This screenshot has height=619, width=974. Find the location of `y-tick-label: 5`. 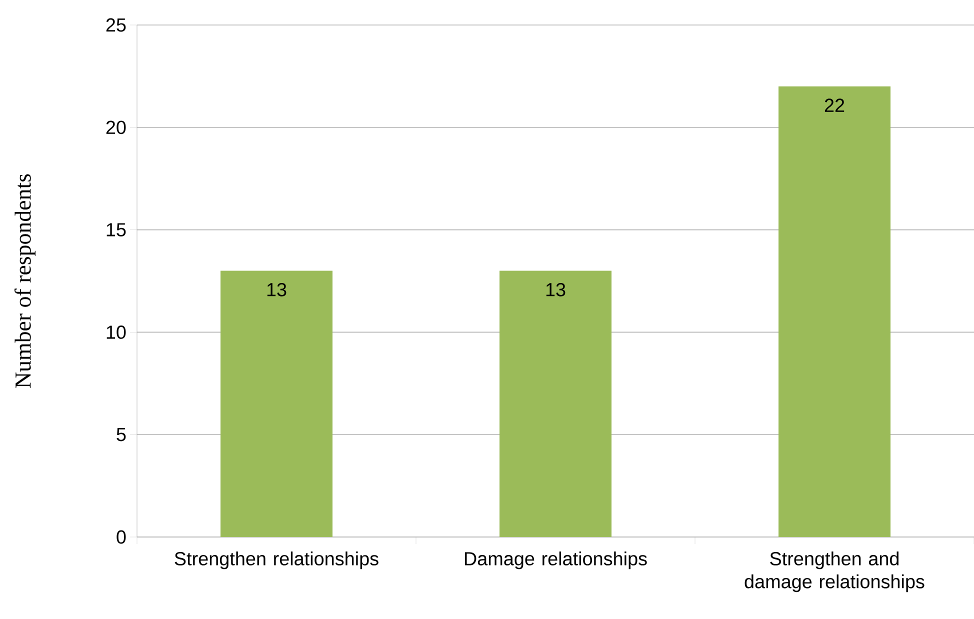

y-tick-label: 5 is located at coordinates (121, 435).